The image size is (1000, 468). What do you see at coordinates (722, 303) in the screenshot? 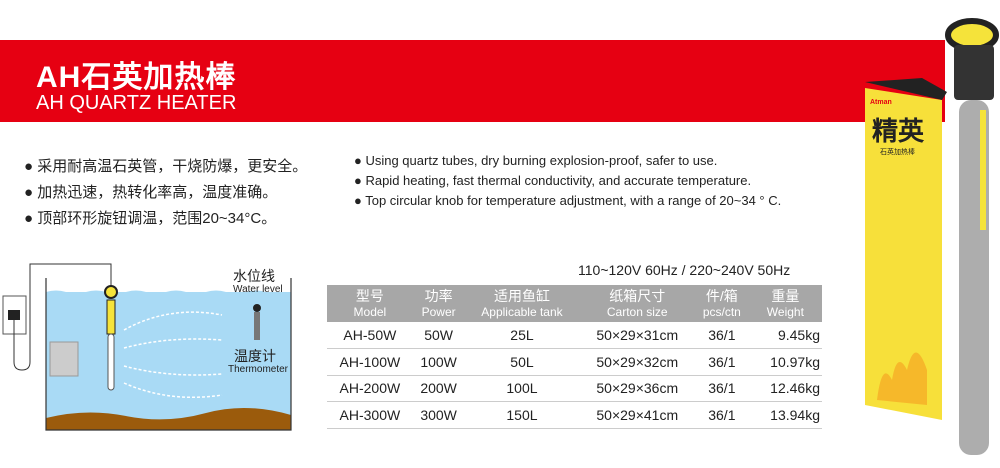
I see `col-pcs: 件/箱 pcs/ctn` at bounding box center [722, 303].